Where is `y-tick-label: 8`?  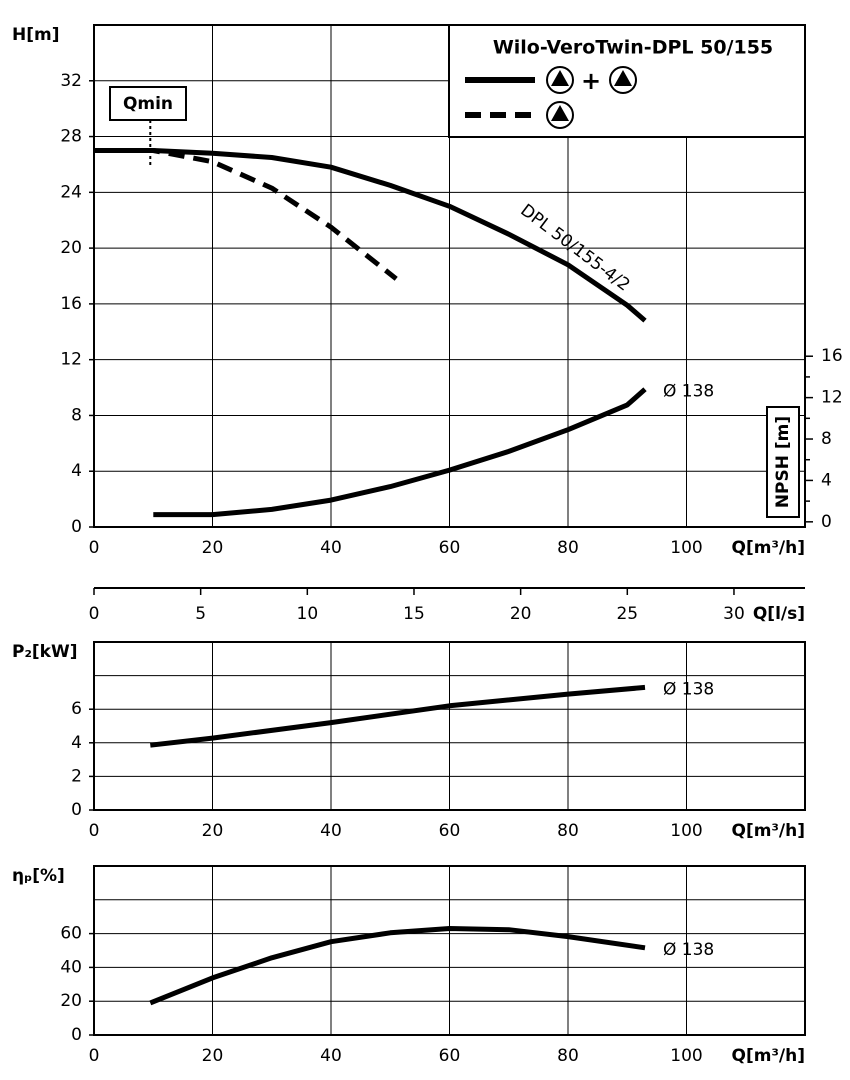
y-tick-label: 8 is located at coordinates (76, 415).